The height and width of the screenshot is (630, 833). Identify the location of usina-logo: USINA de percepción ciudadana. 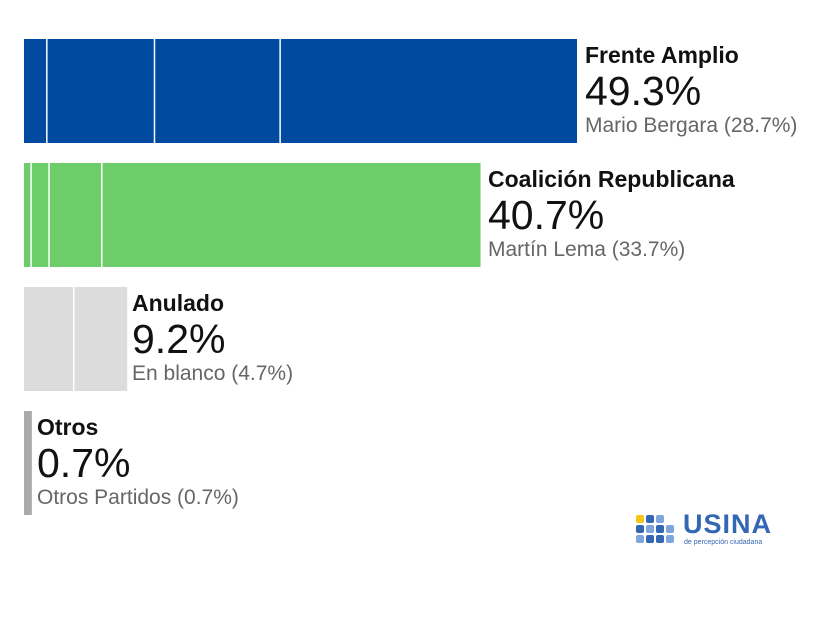
(716, 530).